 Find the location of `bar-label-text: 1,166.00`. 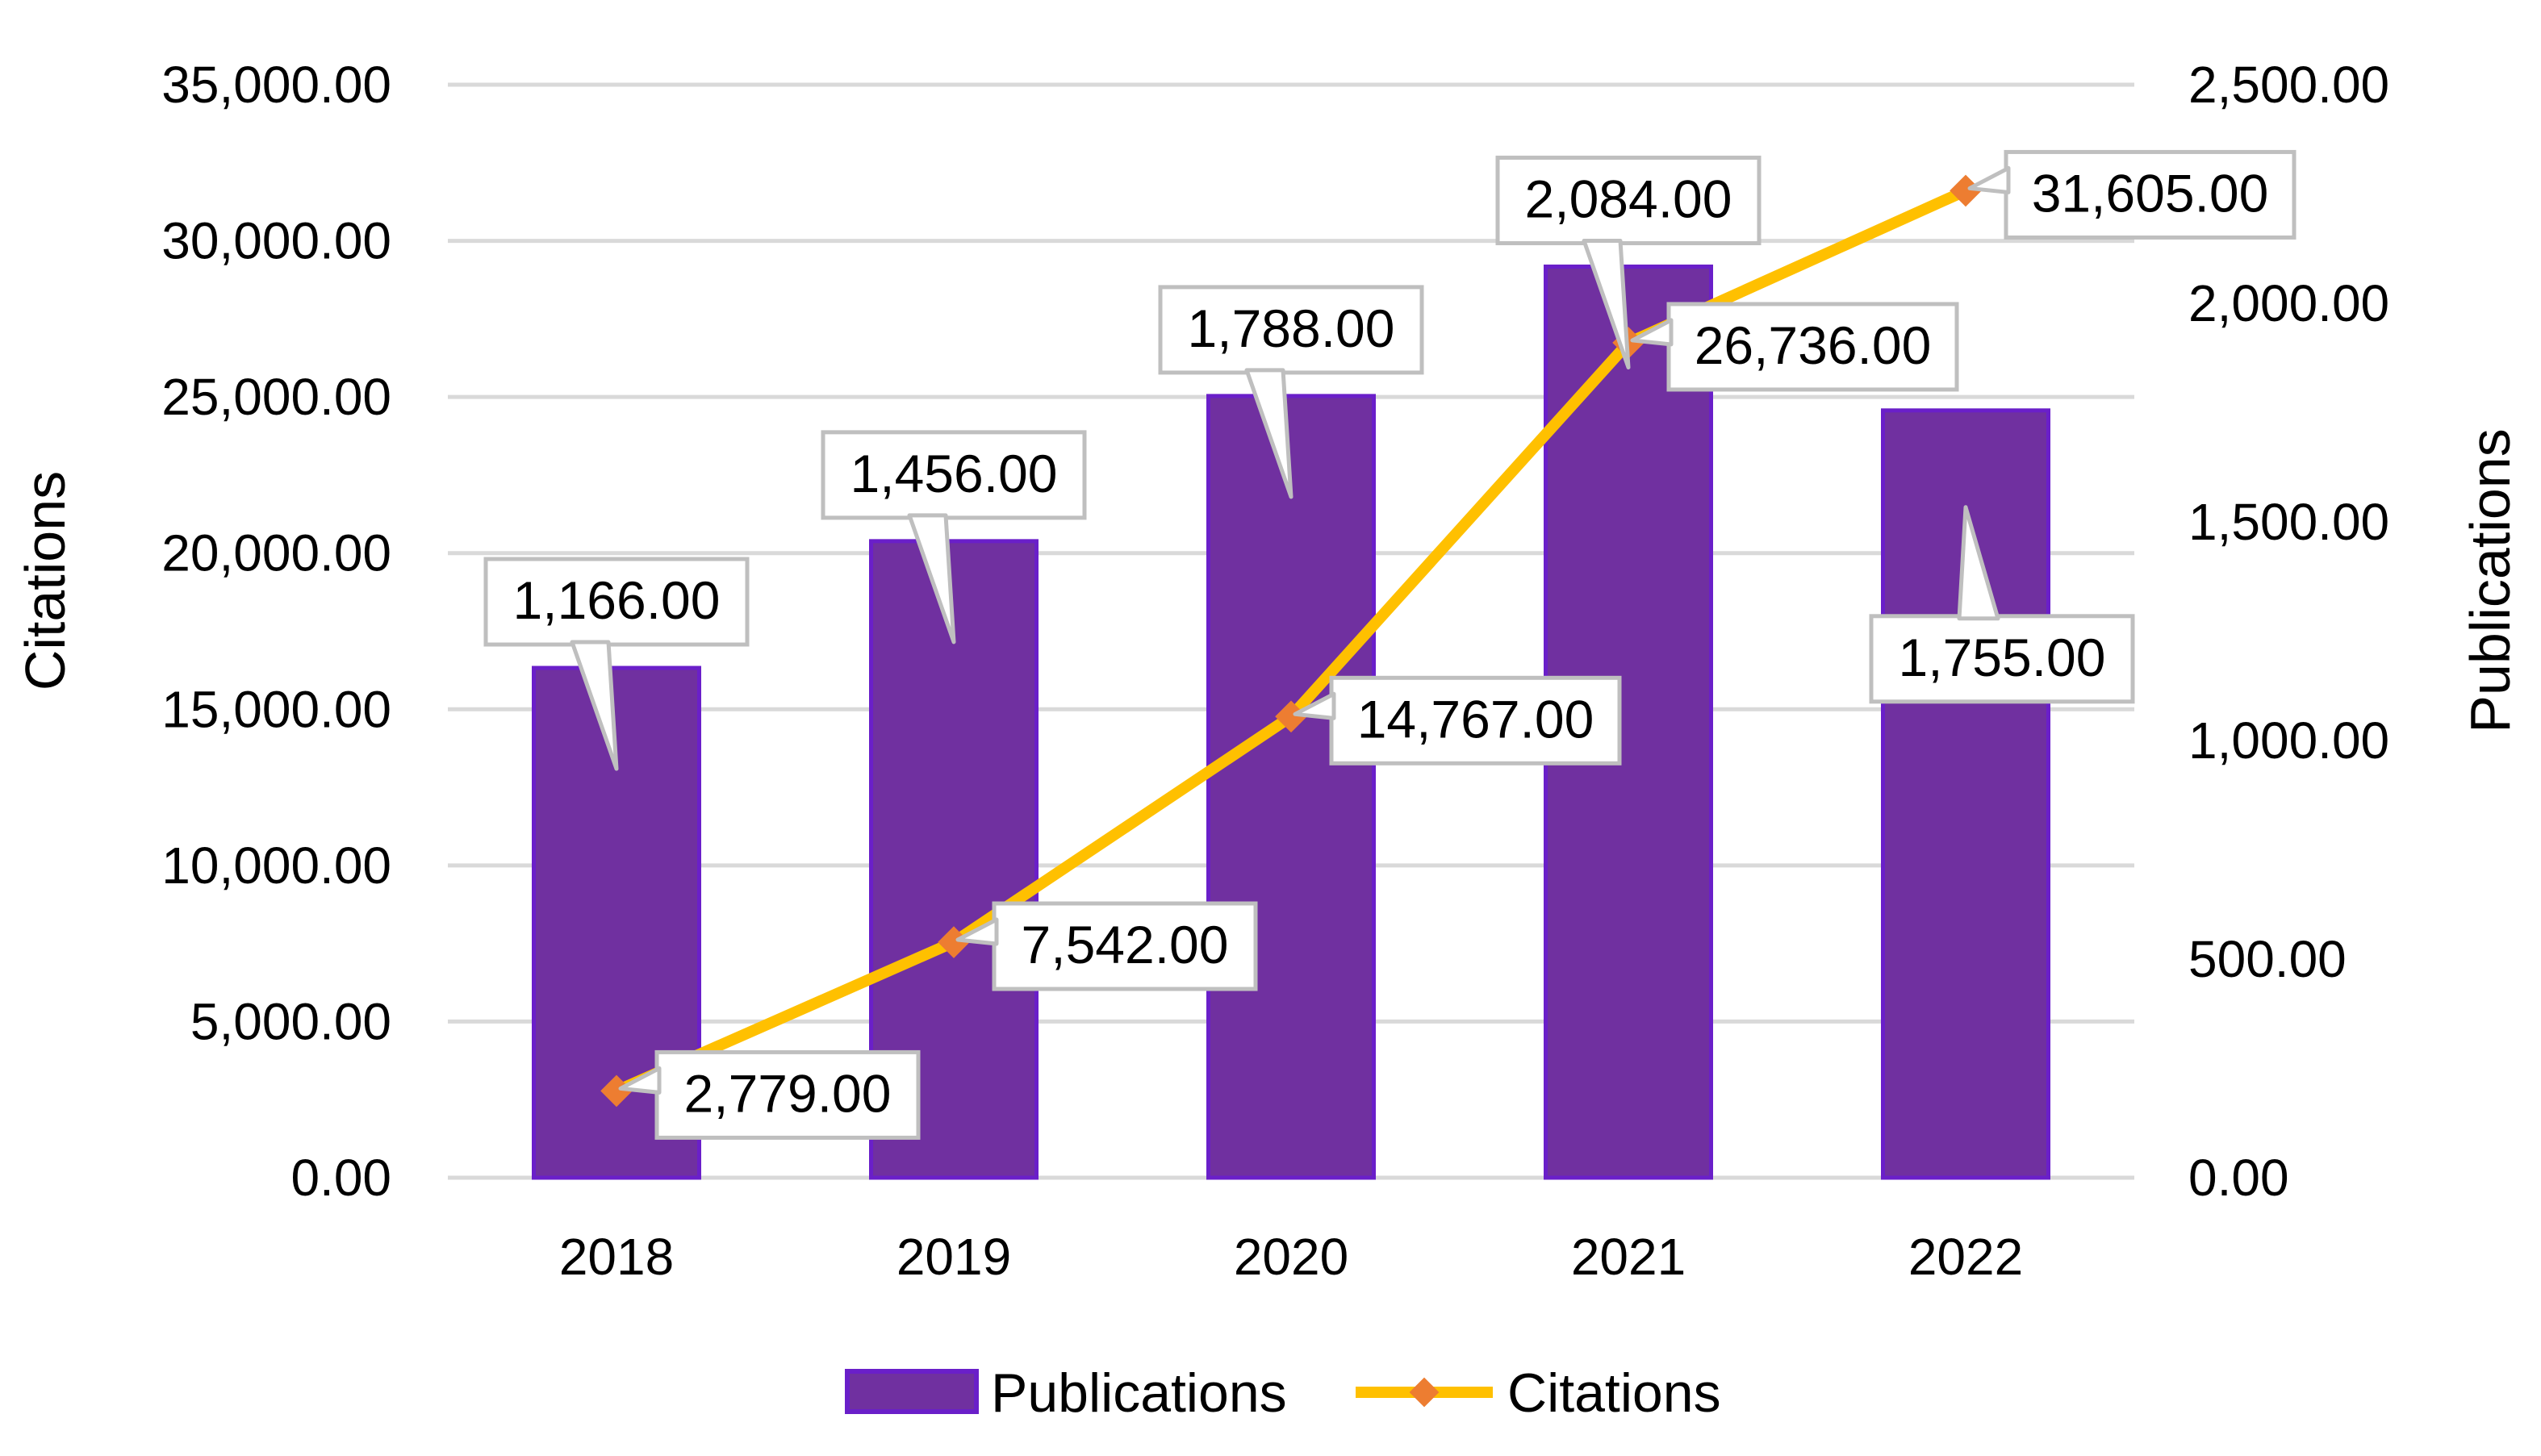

bar-label-text: 1,166.00 is located at coordinates (617, 600).